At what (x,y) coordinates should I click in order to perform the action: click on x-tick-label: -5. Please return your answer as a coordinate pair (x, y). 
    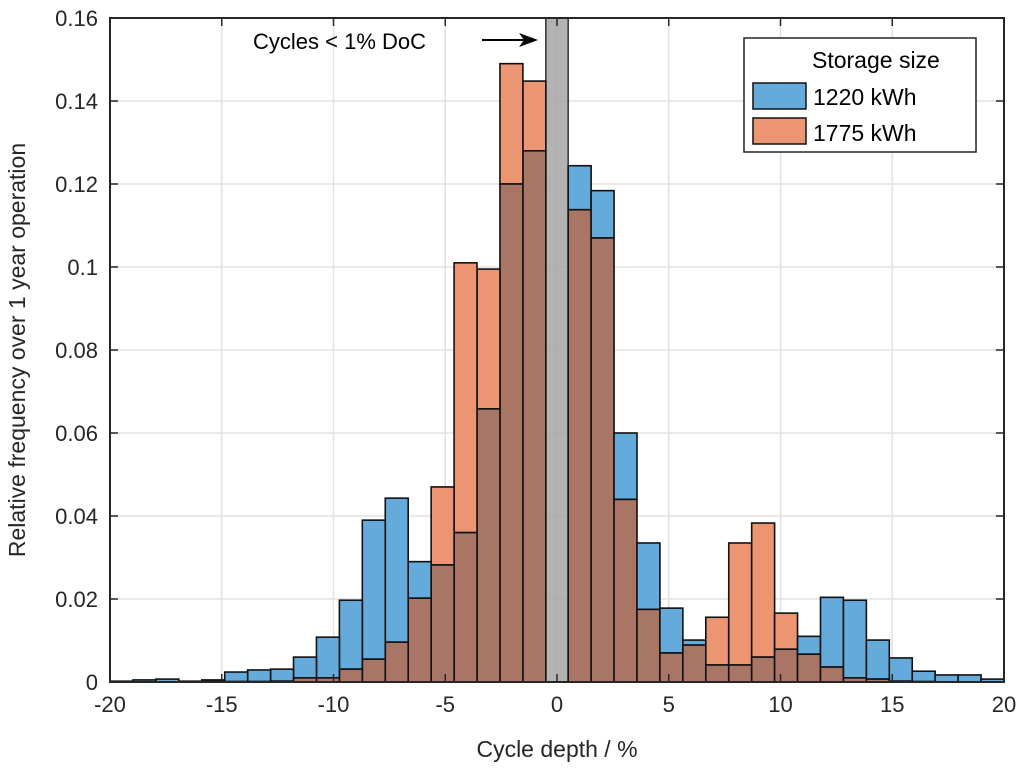
    Looking at the image, I should click on (445, 704).